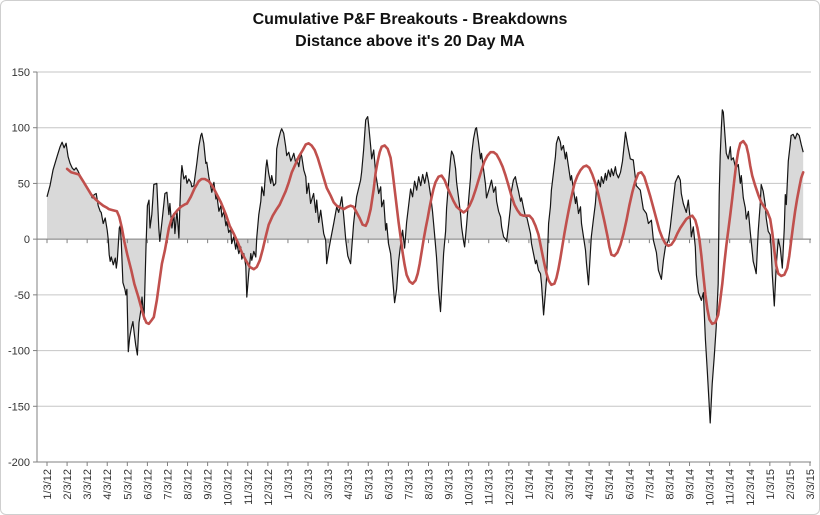 The height and width of the screenshot is (515, 820). I want to click on x-axis-label: 6/3/14, so click(630, 484).